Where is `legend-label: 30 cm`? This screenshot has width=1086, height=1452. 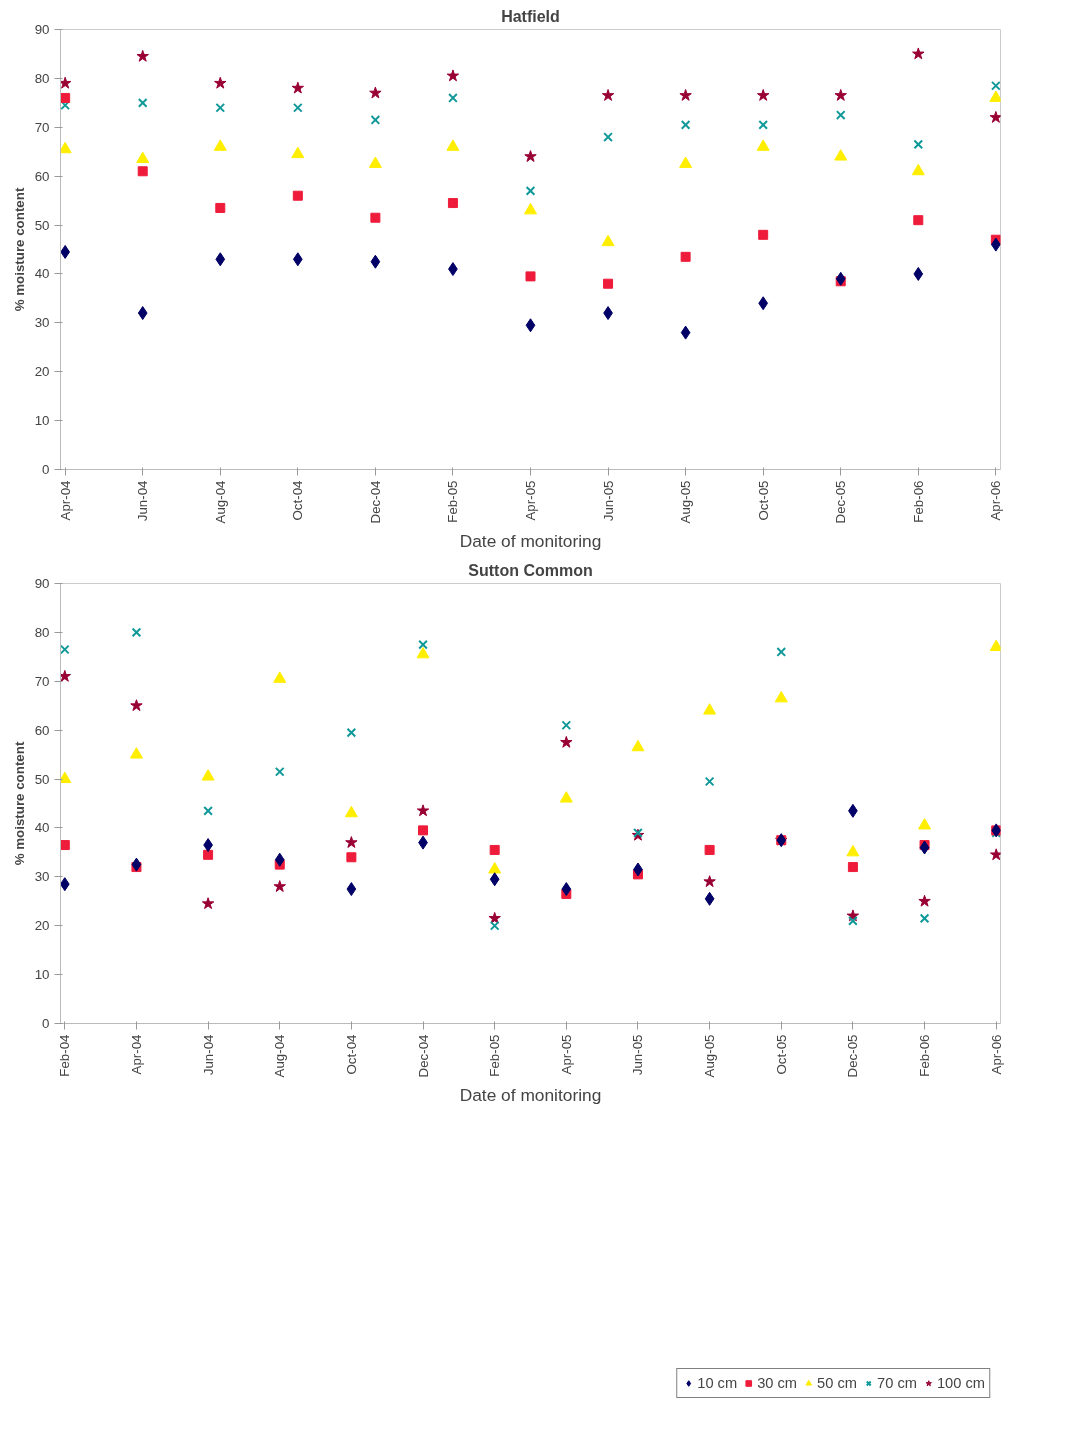 legend-label: 30 cm is located at coordinates (777, 1383).